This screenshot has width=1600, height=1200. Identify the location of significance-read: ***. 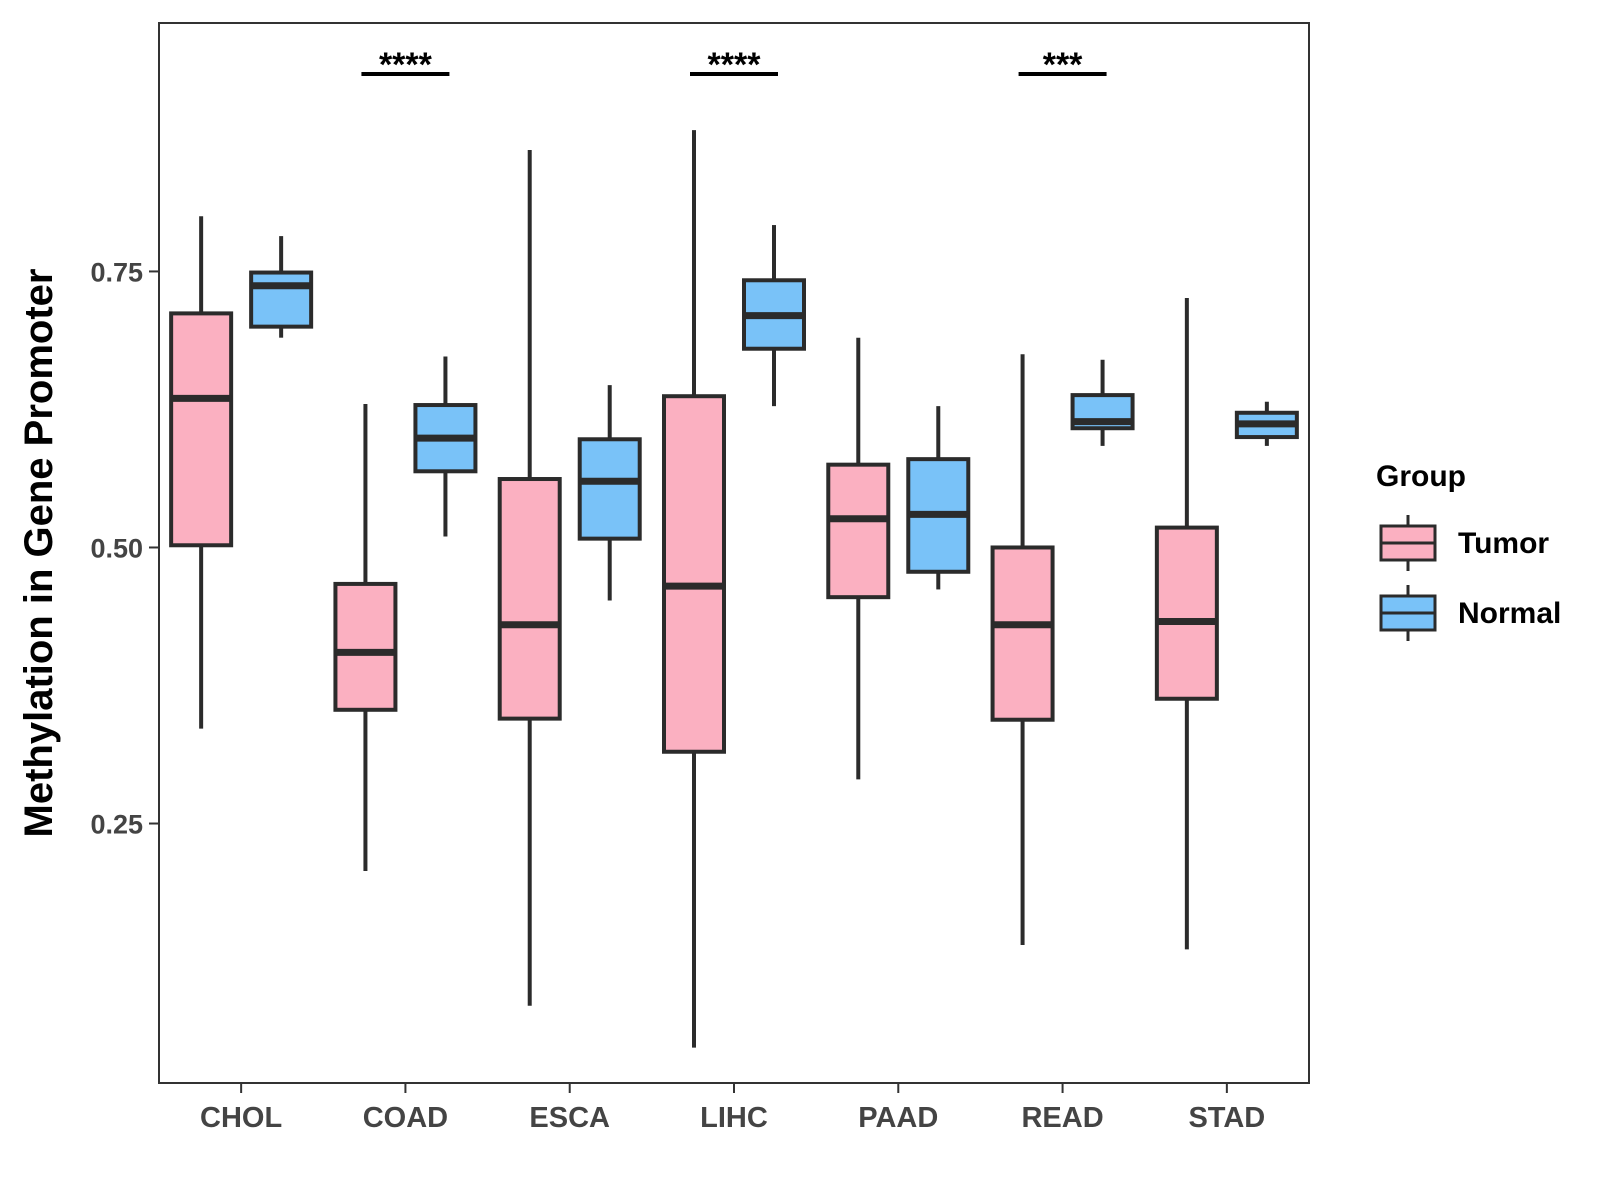
(1062, 65).